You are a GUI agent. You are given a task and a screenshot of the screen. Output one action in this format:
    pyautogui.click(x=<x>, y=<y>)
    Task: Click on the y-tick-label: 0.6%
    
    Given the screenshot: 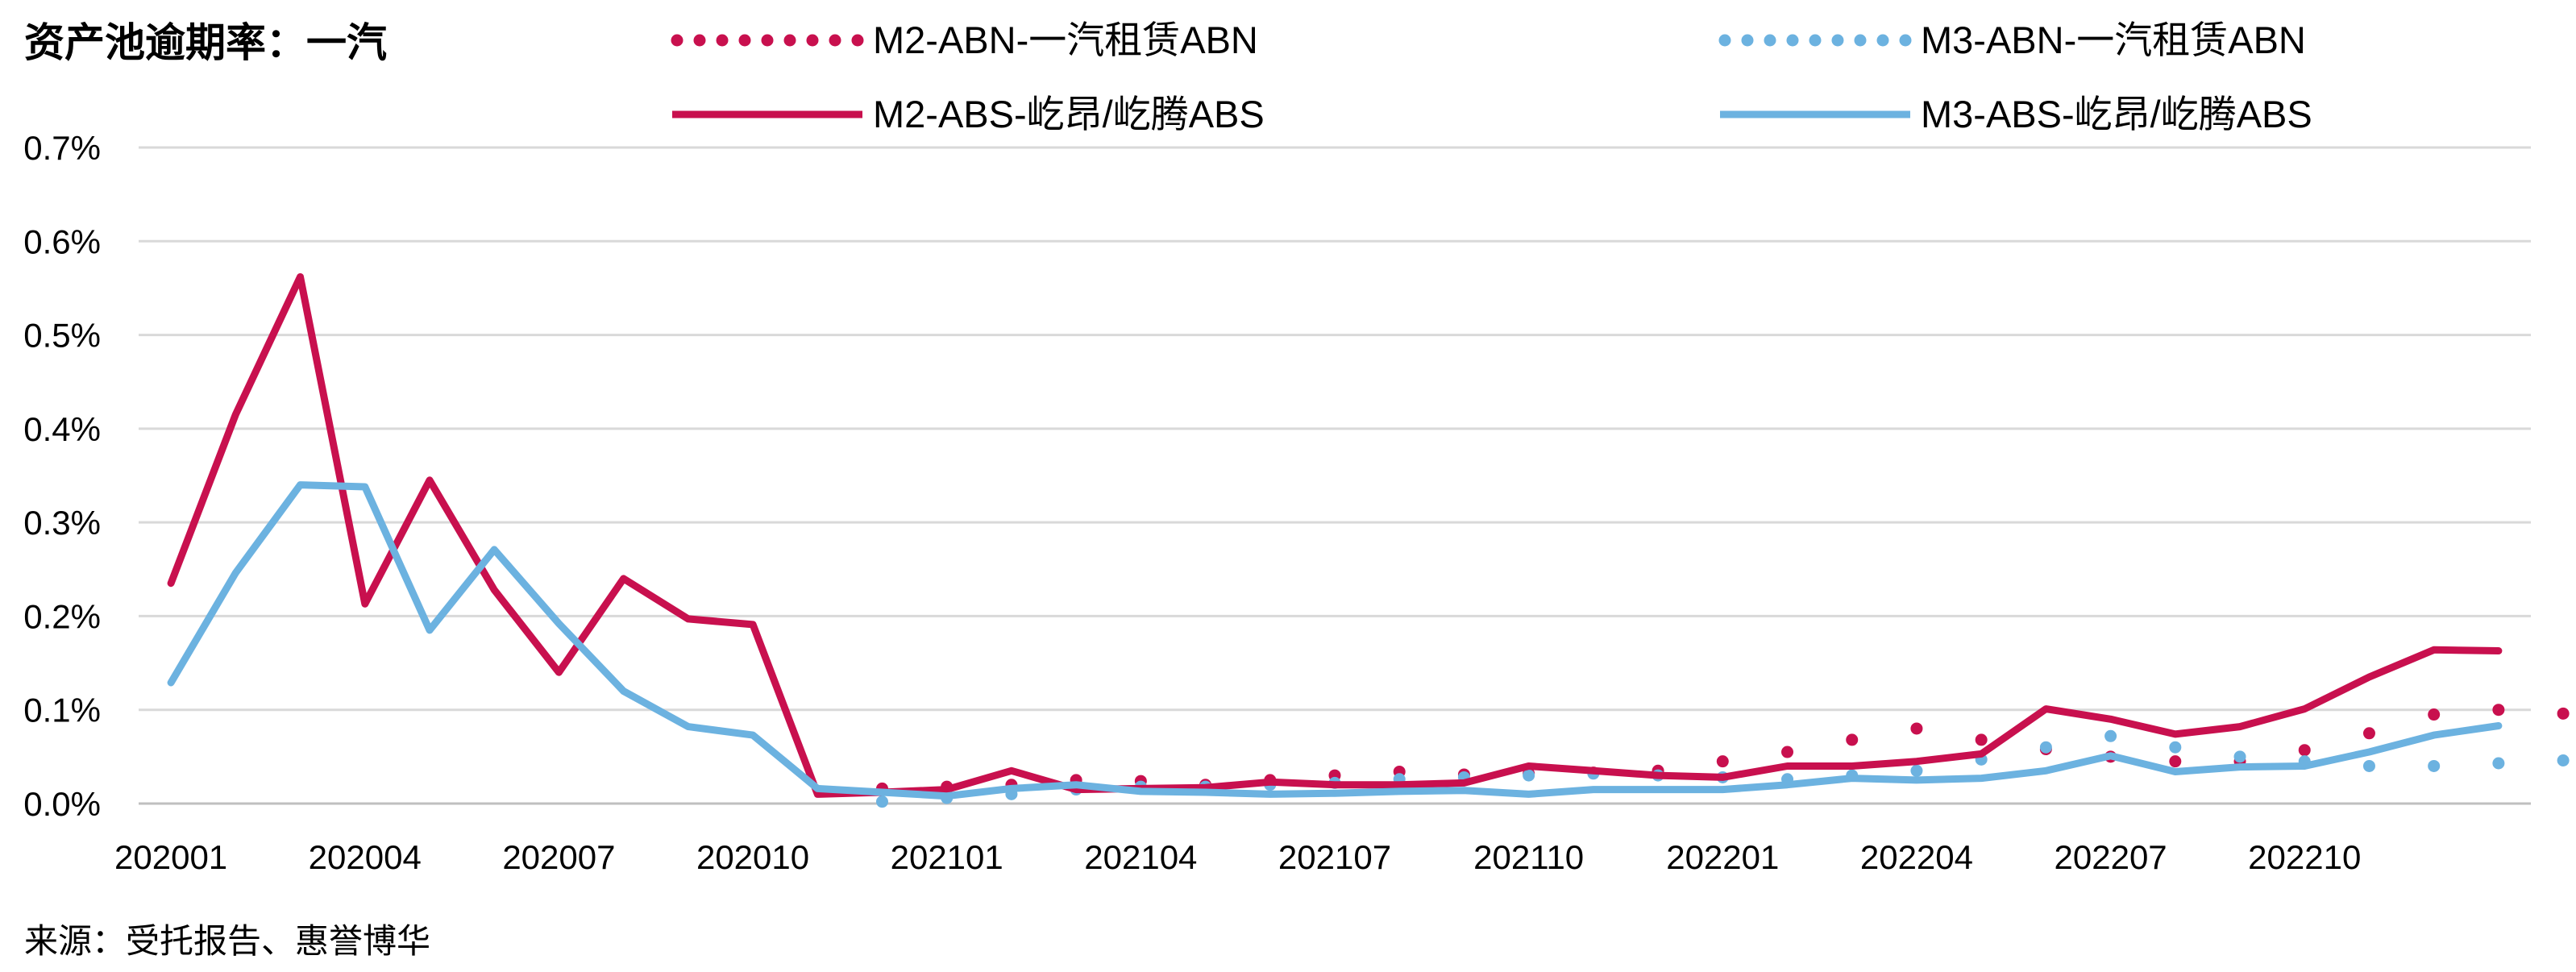 What is the action you would take?
    pyautogui.click(x=62, y=241)
    